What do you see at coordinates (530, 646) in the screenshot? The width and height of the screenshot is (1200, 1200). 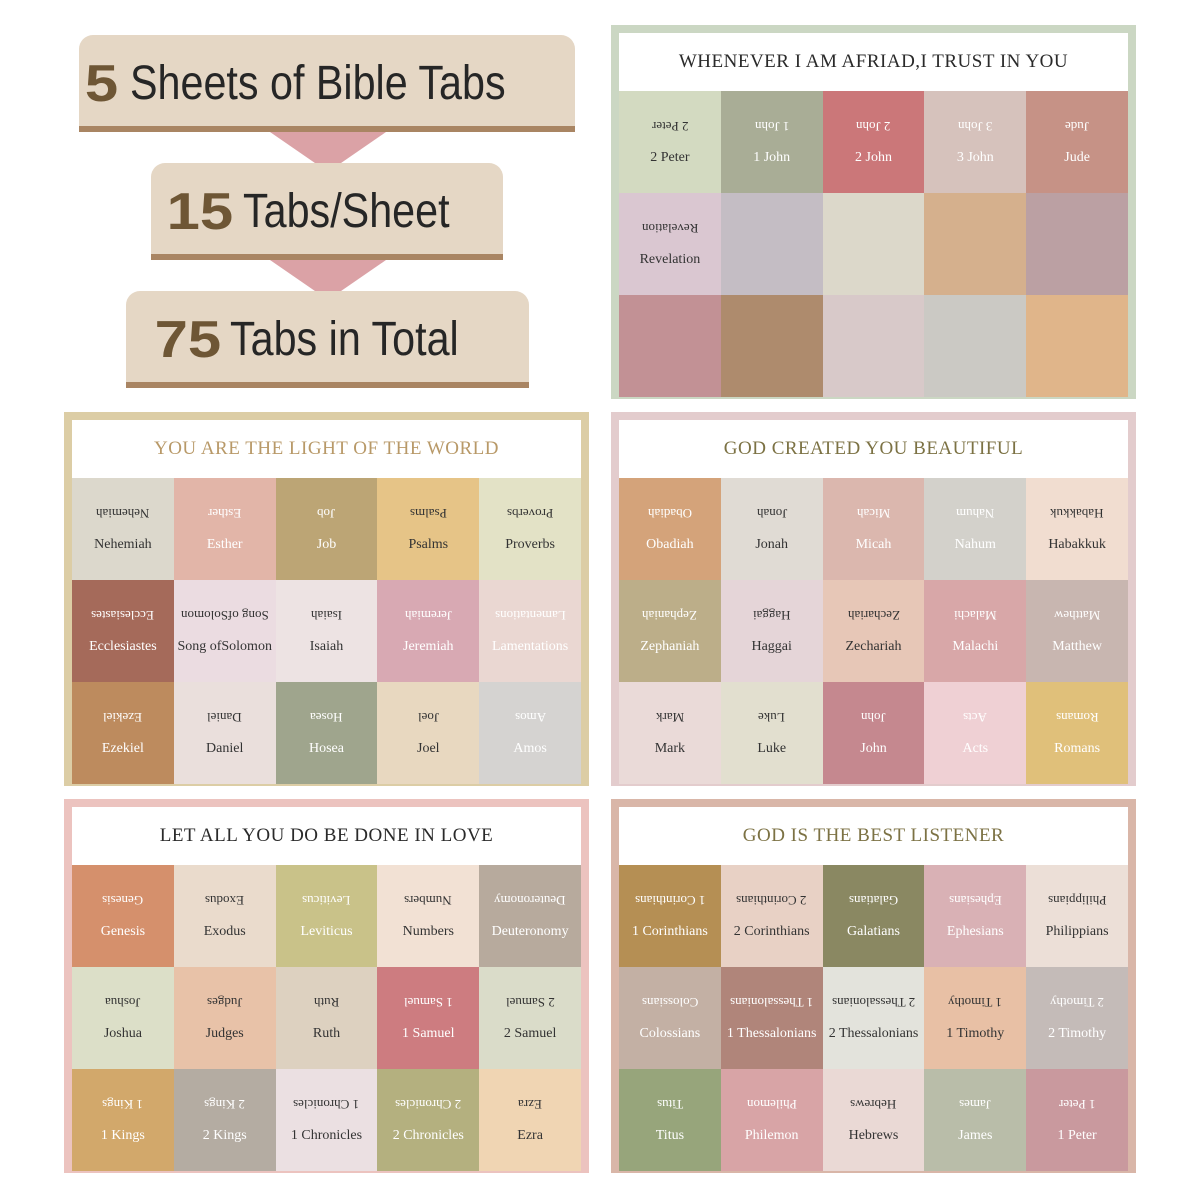 I see `tab-label: Lamentations` at bounding box center [530, 646].